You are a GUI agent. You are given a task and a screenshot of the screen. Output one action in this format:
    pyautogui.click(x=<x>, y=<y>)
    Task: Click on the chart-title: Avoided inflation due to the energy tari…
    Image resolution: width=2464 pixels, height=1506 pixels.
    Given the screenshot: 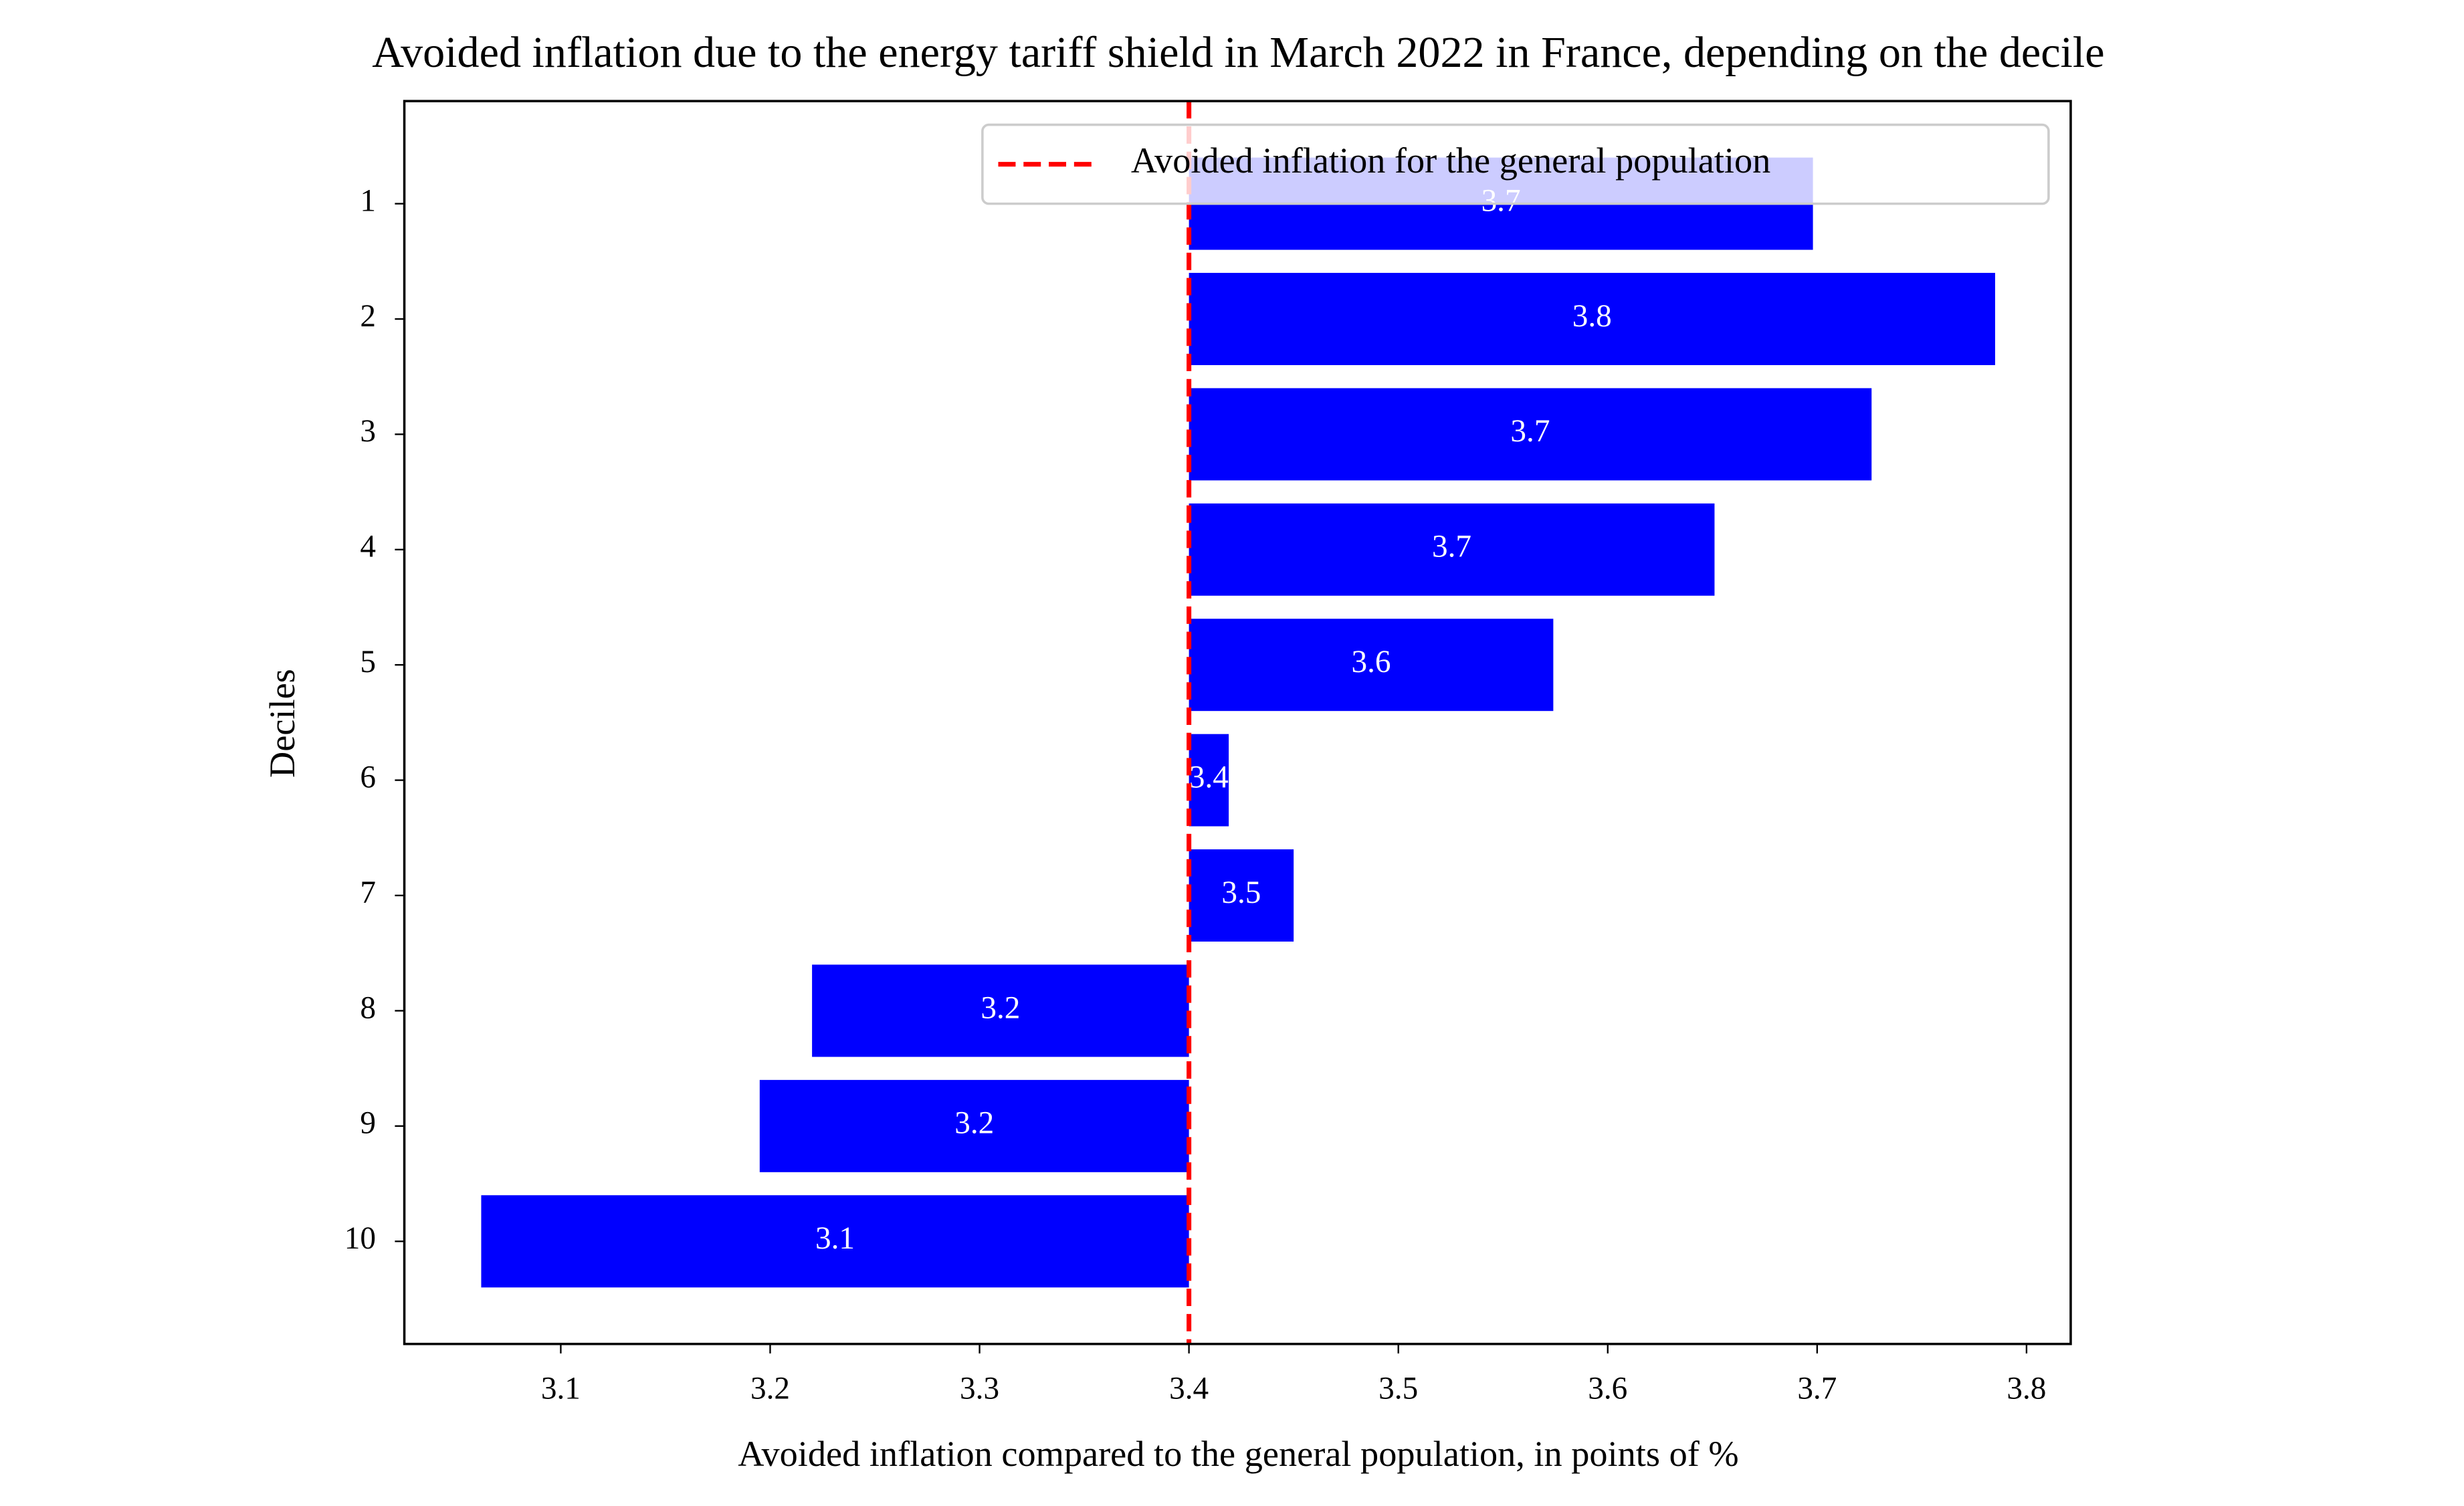 What is the action you would take?
    pyautogui.click(x=1238, y=52)
    